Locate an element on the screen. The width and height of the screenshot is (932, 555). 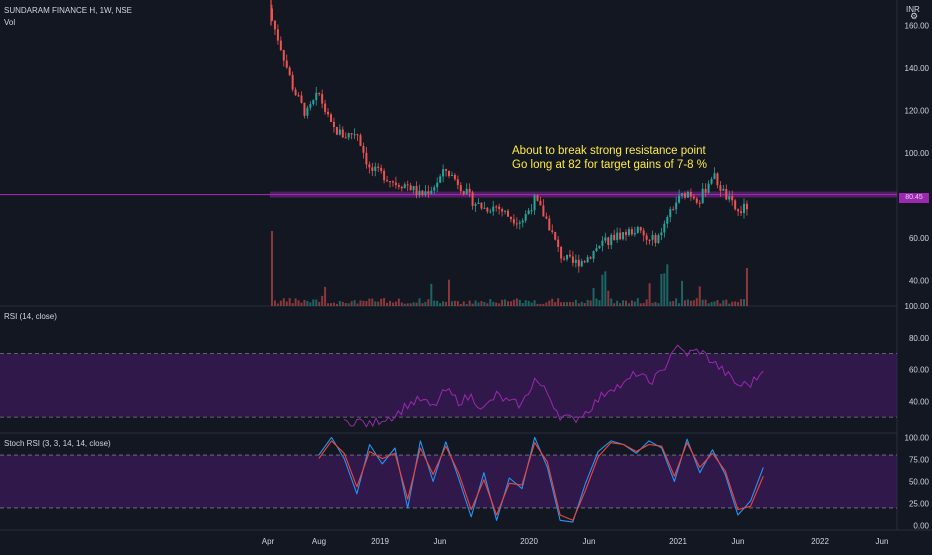
settings-icon: ⚙ is located at coordinates (914, 16).